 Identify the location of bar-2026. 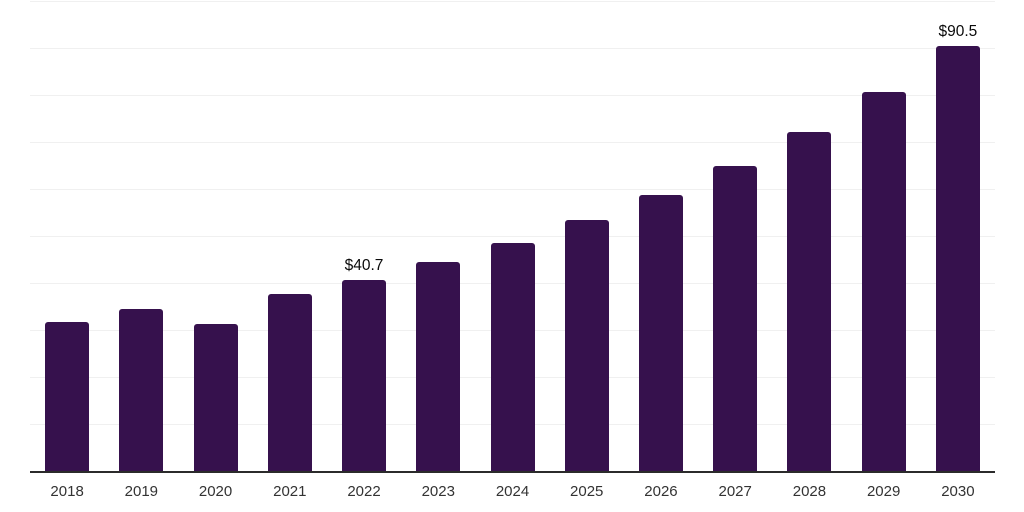
(660, 332).